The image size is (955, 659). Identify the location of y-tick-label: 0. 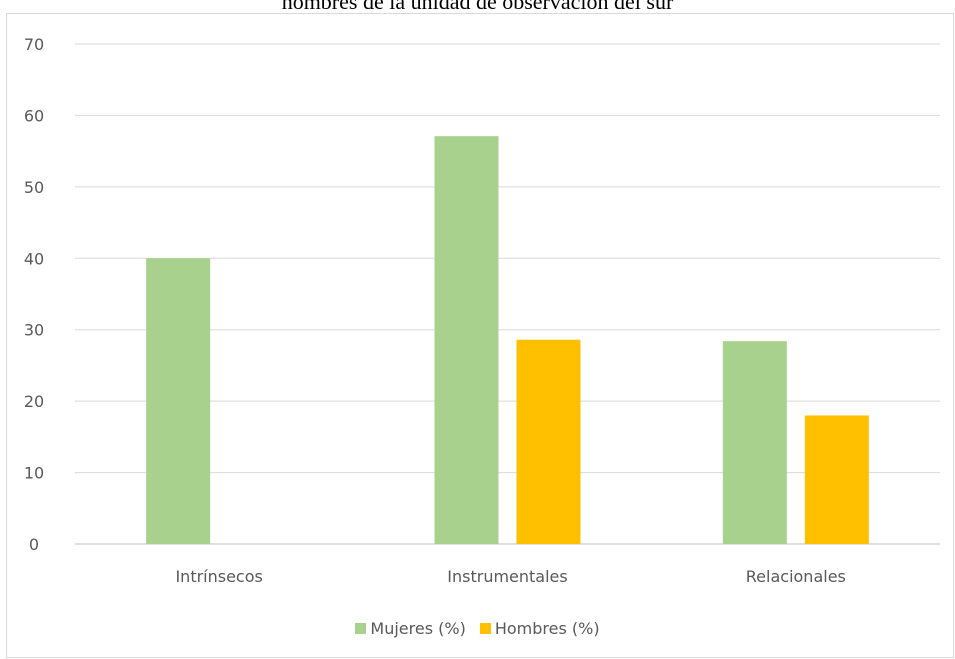
(34, 544).